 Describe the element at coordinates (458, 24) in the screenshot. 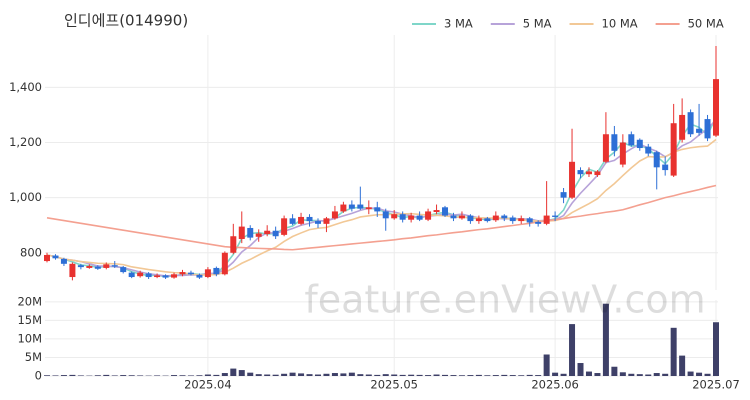

I see `legend-label: 3 MA` at that location.